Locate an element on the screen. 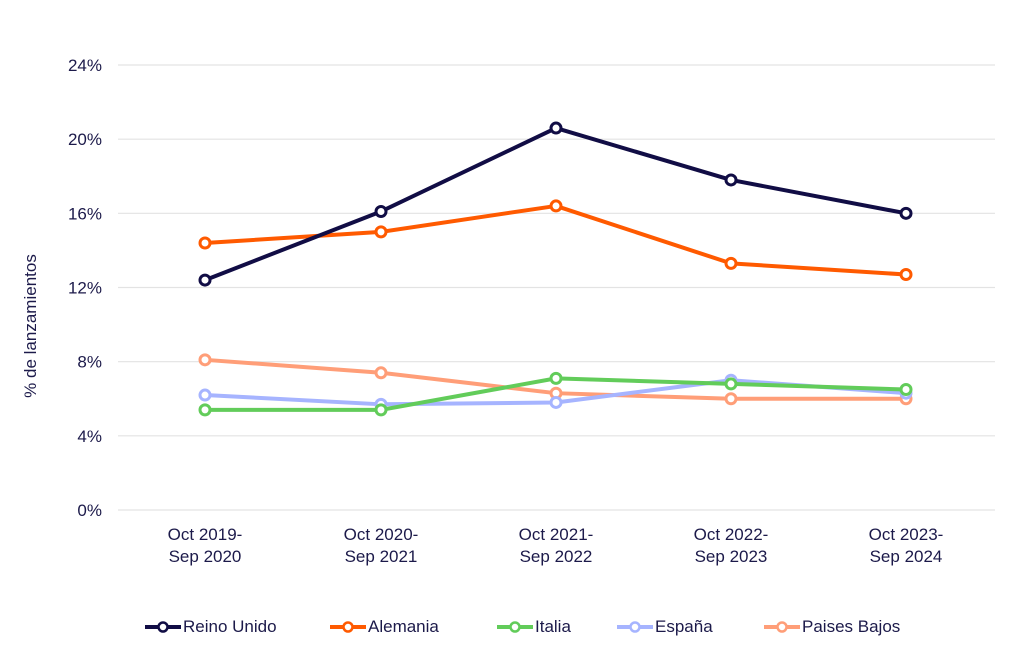 This screenshot has width=1024, height=653. x-tick-label: Oct 2022- Sep 2023 is located at coordinates (731, 545).